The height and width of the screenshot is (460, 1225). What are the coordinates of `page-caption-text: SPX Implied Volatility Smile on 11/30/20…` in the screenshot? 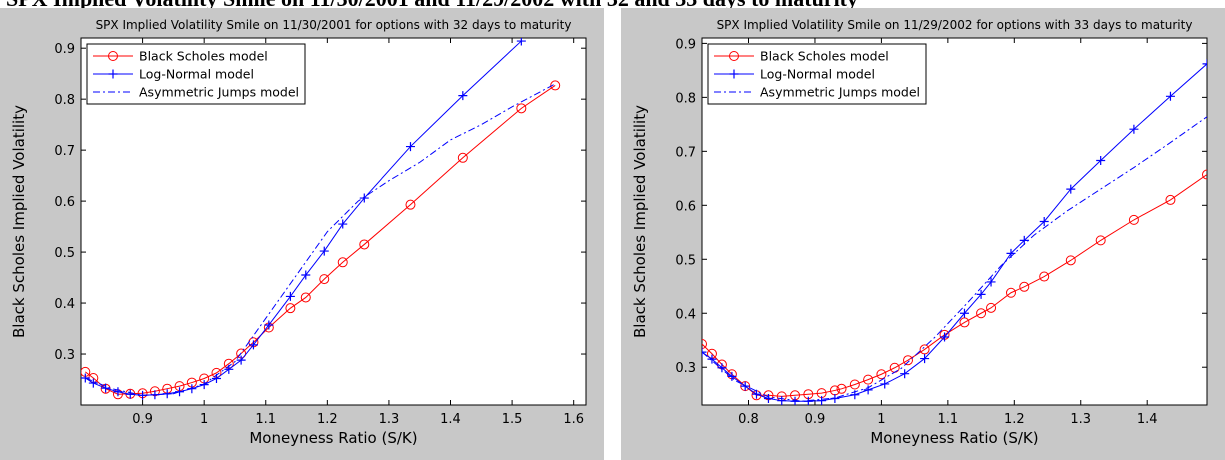 It's located at (432, 6).